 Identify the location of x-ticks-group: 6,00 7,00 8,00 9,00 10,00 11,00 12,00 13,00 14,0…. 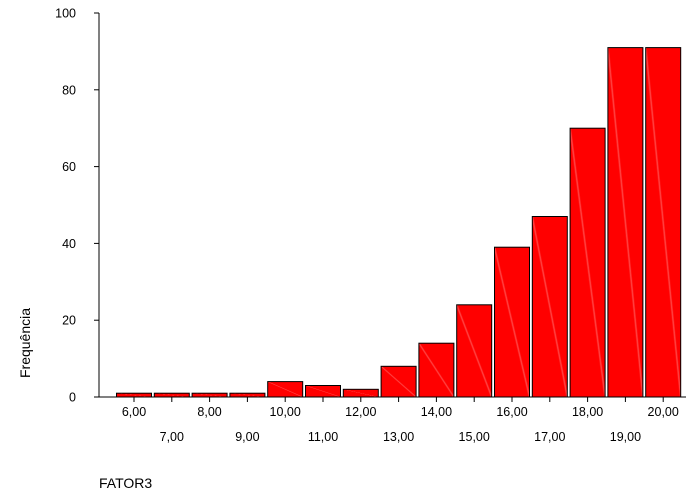
(400, 420).